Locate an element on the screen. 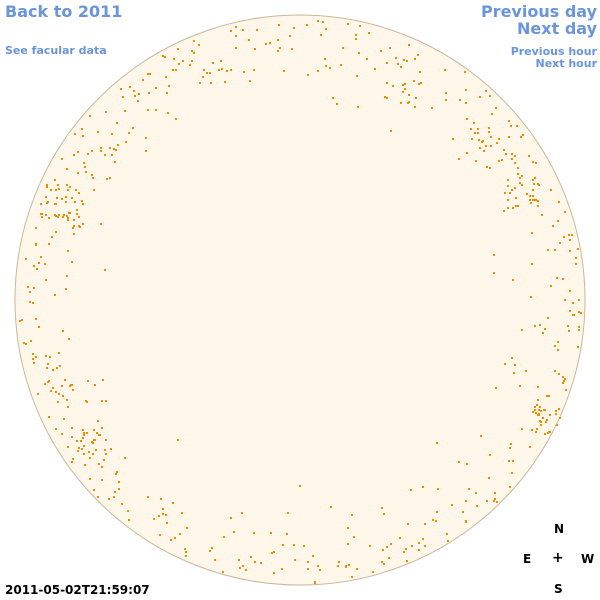 This screenshot has width=600, height=600. next-hour-link: Next hour is located at coordinates (566, 63).